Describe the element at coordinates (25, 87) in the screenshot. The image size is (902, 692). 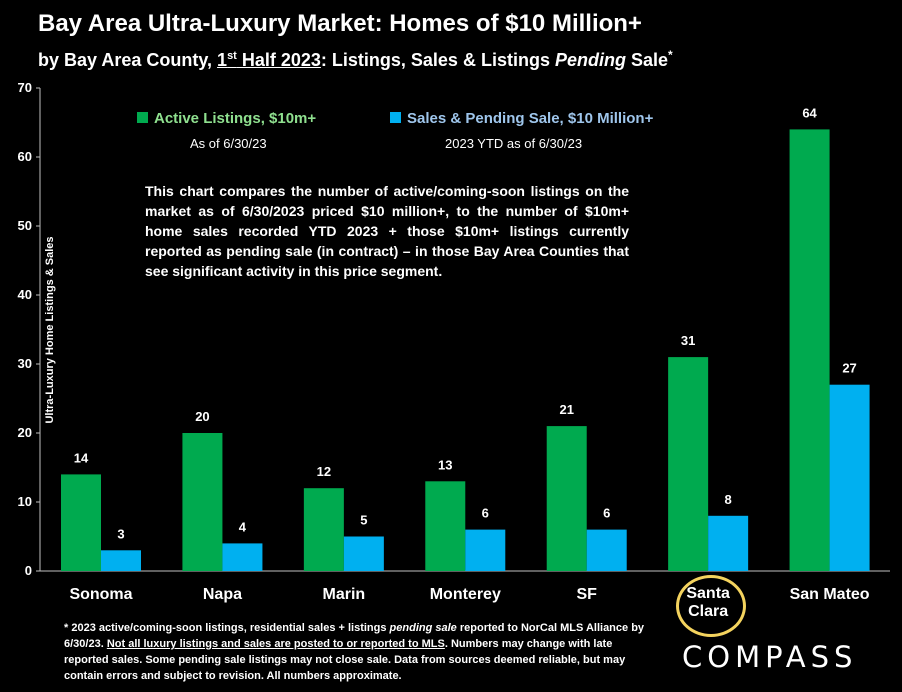
I see `y-tick-label: 70` at that location.